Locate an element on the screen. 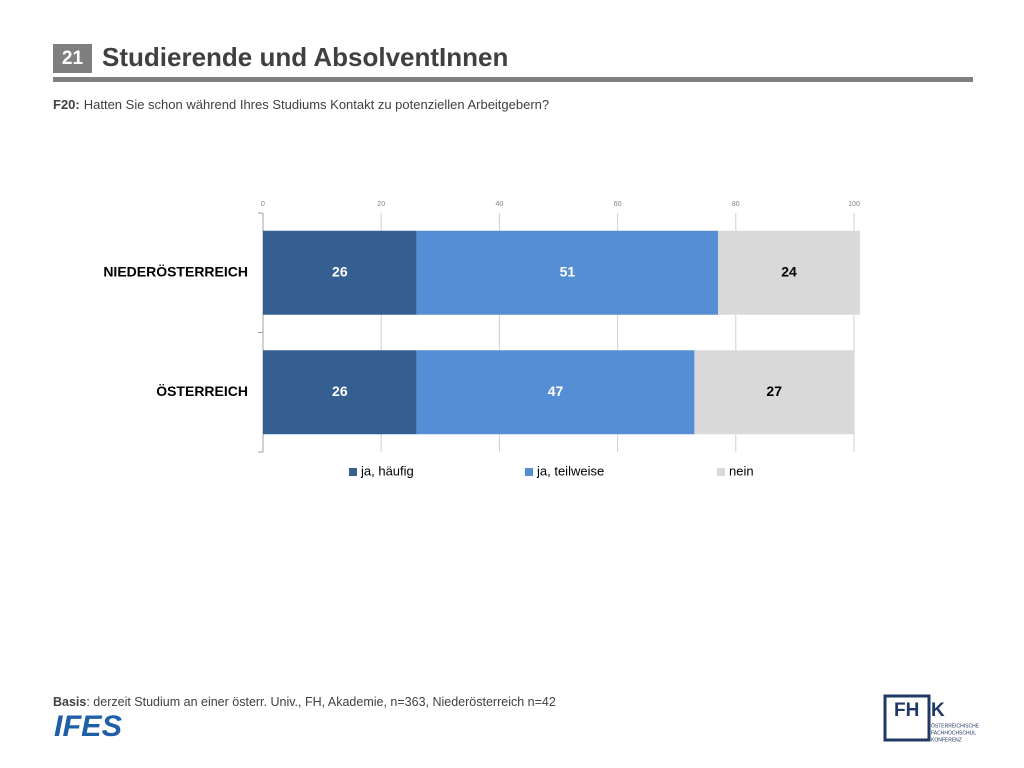 The image size is (1024, 768). data-label: 47 is located at coordinates (556, 391).